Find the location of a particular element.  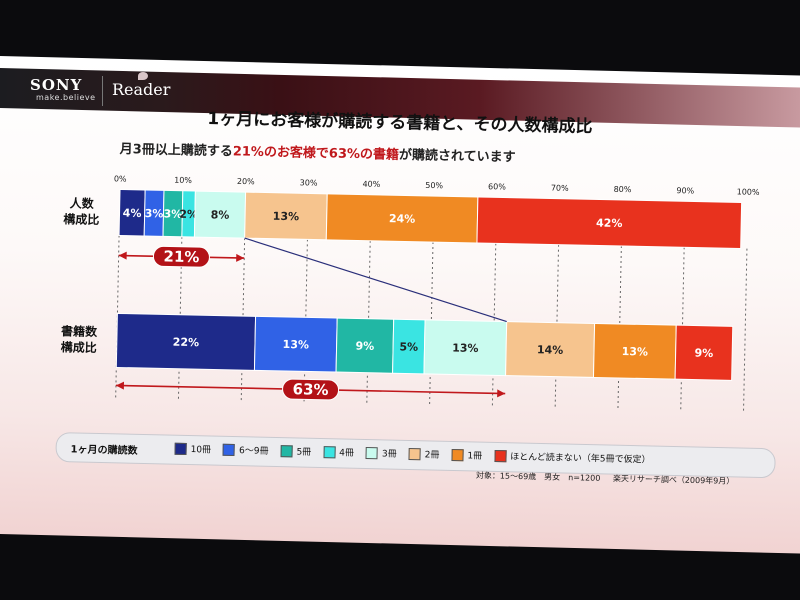

x-tick-label: 80% is located at coordinates (623, 189).